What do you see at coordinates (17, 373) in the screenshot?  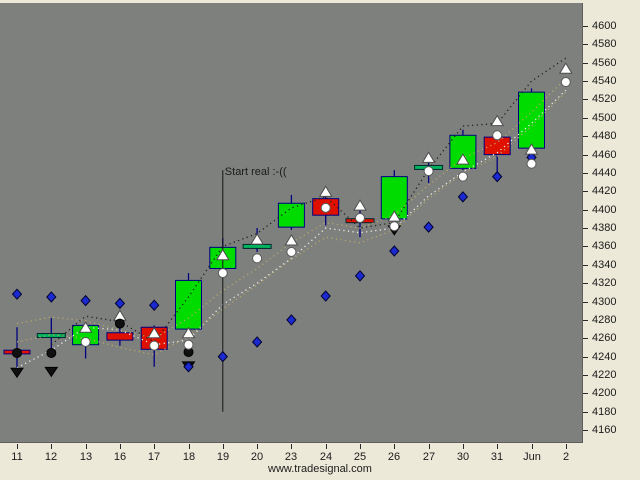 I see `marker-signal-down-triangles` at bounding box center [17, 373].